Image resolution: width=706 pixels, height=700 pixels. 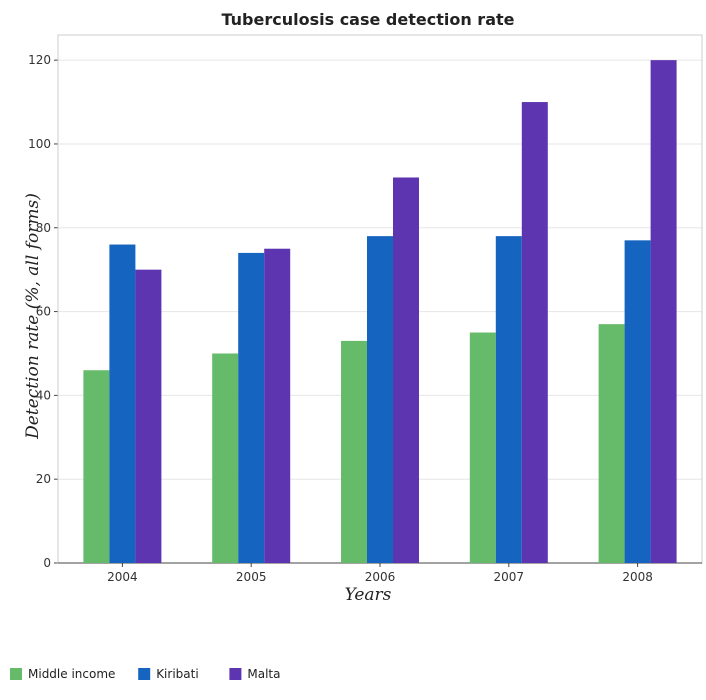 I want to click on legend: Middle income Kiribati Malta, so click(x=145, y=674).